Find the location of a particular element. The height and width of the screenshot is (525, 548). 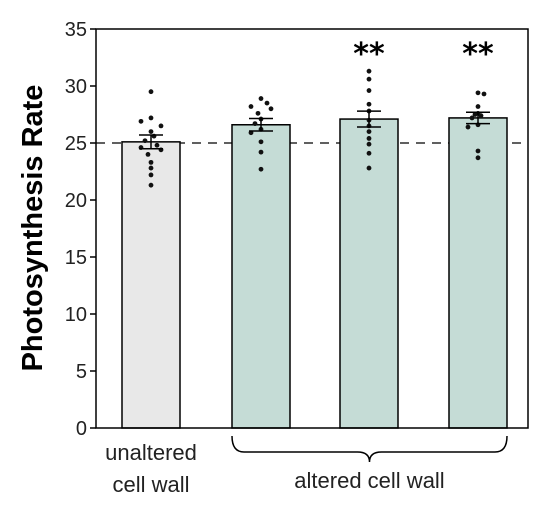

error-bars is located at coordinates (314, 130).